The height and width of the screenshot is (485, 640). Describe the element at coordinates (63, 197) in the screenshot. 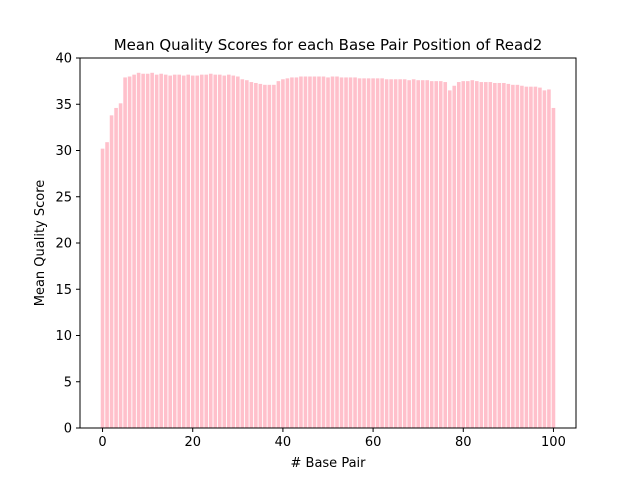

I see `y-tick-label: 25` at that location.